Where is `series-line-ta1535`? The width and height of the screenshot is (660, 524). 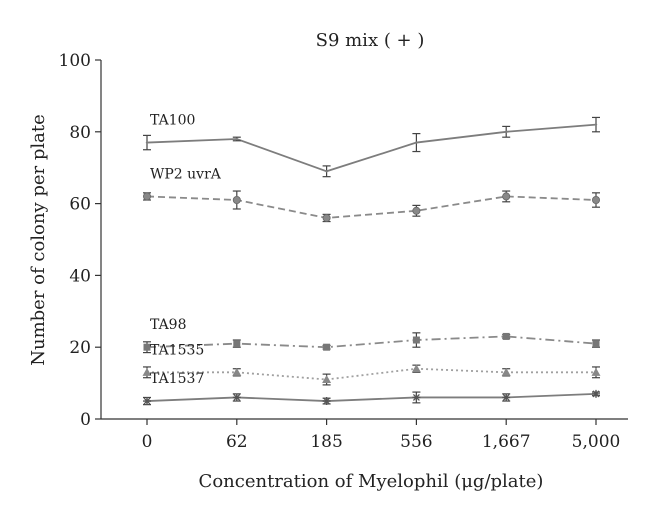 series-line-ta1535 is located at coordinates (371, 374).